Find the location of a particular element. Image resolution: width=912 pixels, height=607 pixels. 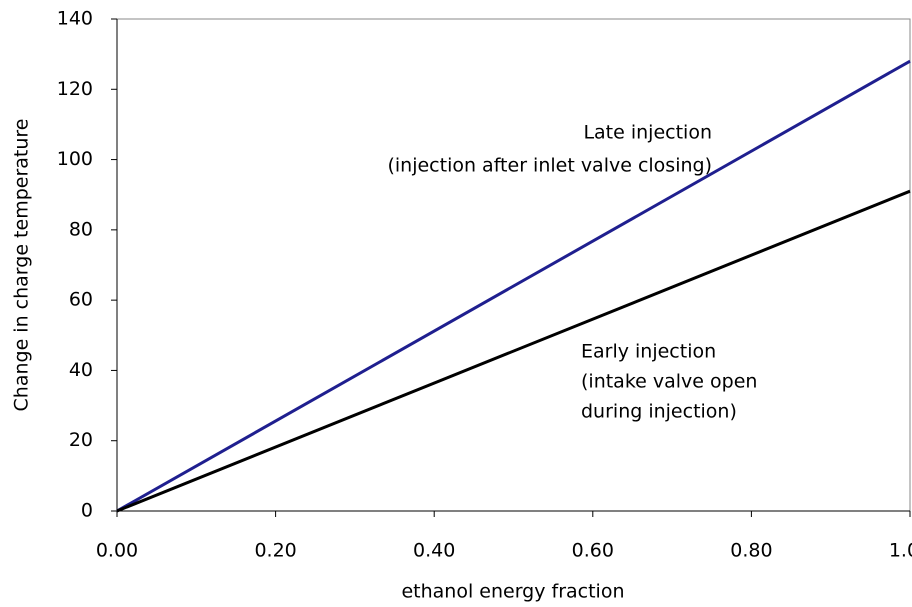

annotation: (intake valve open is located at coordinates (669, 382).